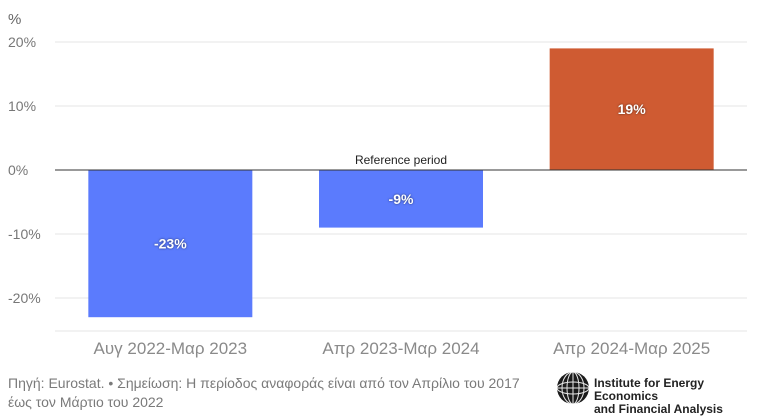 The width and height of the screenshot is (762, 419). Describe the element at coordinates (171, 348) in the screenshot. I see `x-tick-label: Αυγ 2022-Μαρ 2023` at that location.